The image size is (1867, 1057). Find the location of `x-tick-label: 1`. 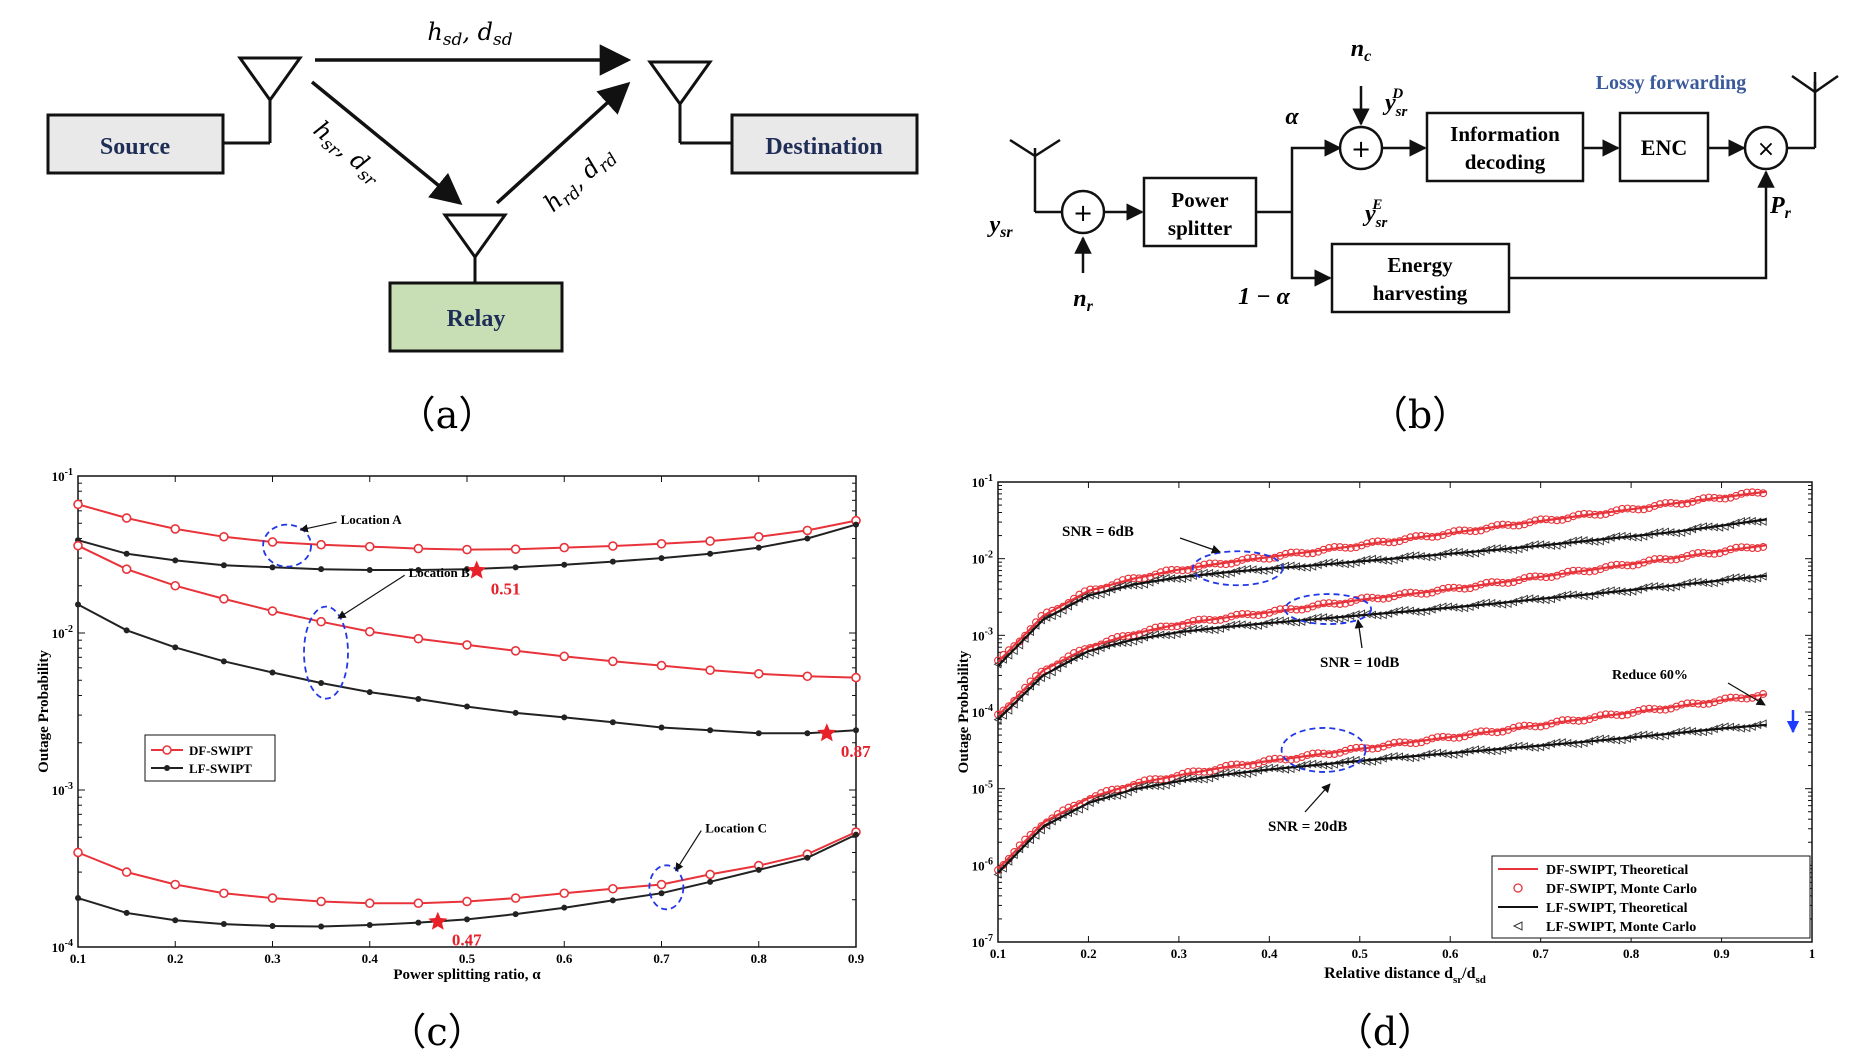

x-tick-label: 1 is located at coordinates (1812, 953).